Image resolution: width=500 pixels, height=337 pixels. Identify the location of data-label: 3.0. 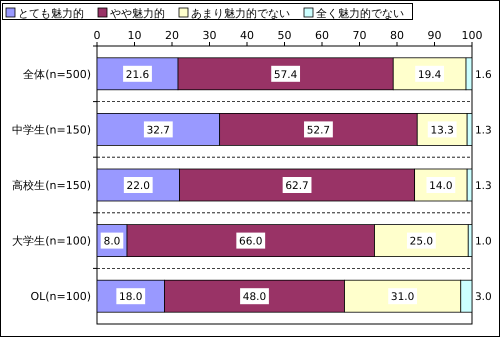
(483, 297).